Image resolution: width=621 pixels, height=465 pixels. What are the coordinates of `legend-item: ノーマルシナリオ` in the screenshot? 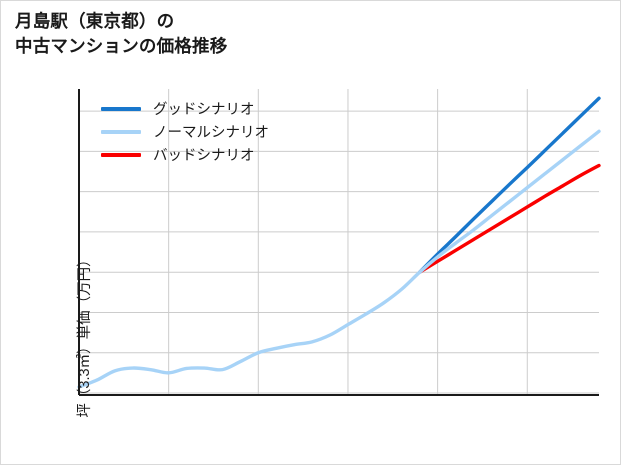 It's located at (185, 131).